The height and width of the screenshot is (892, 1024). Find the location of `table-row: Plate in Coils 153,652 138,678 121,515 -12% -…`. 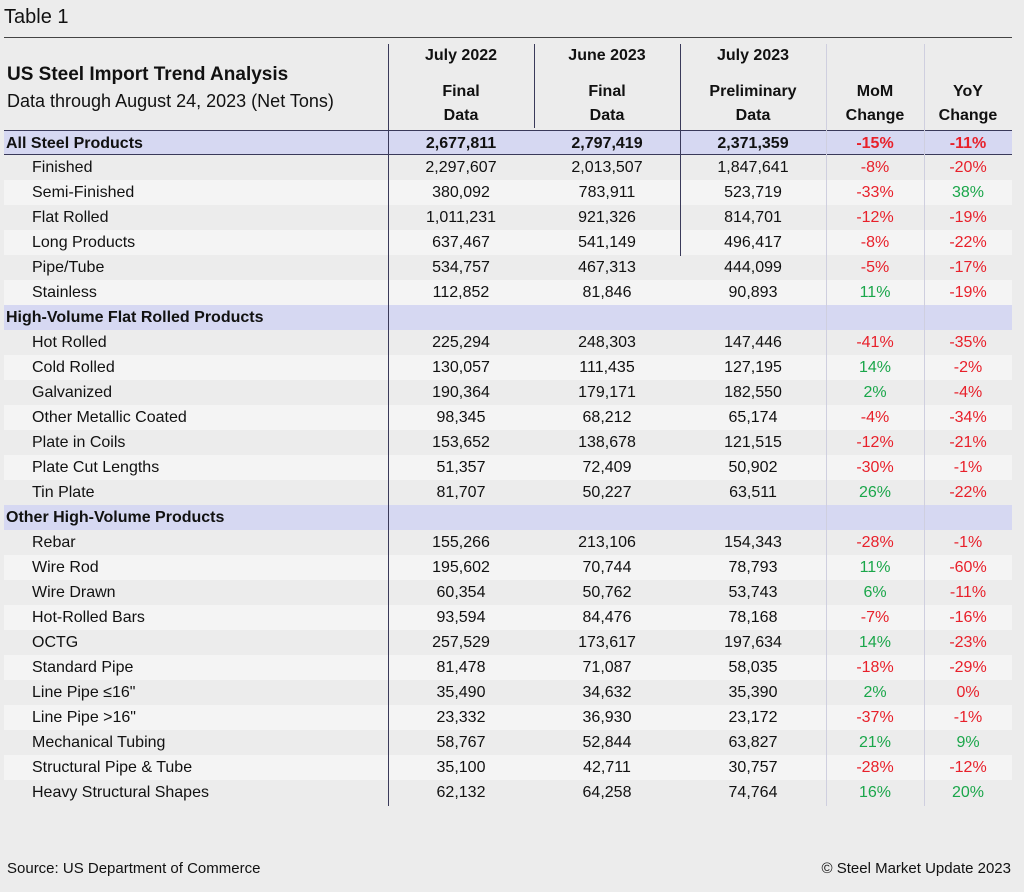

table-row: Plate in Coils 153,652 138,678 121,515 -12% -… is located at coordinates (508, 442).